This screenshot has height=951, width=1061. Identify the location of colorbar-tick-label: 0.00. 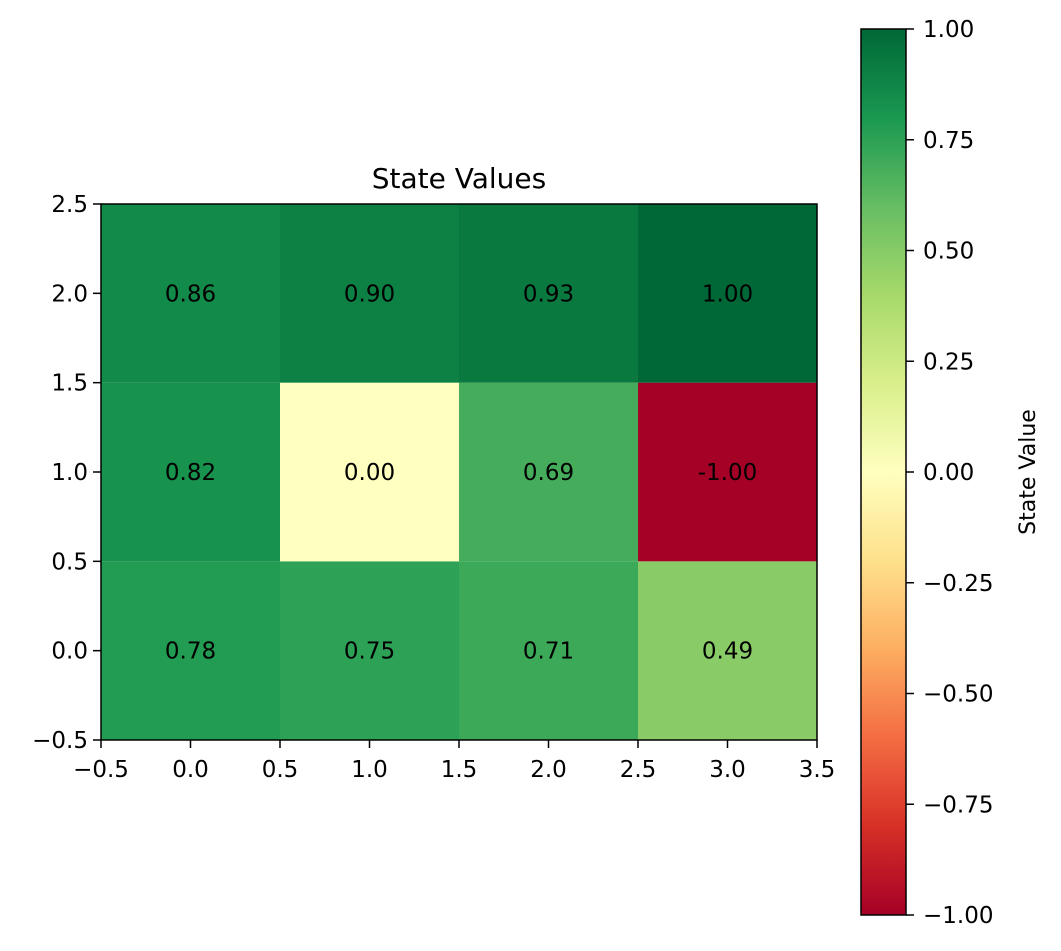
(948, 473).